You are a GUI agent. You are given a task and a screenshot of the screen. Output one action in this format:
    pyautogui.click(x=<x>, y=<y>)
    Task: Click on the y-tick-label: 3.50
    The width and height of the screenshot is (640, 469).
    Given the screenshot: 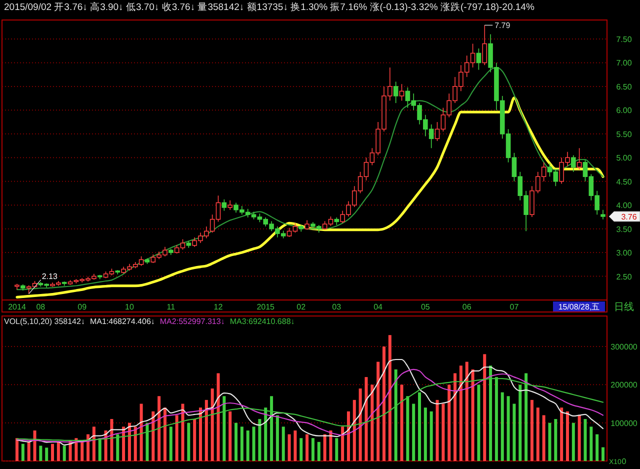 What is the action you would take?
    pyautogui.click(x=624, y=229)
    